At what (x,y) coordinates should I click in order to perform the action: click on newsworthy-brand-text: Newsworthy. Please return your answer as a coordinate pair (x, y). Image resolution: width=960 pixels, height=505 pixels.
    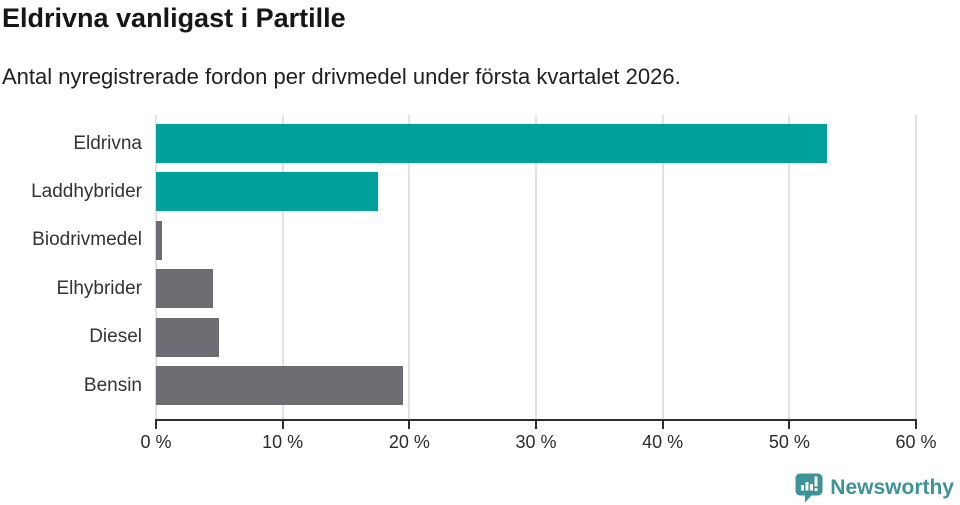
    Looking at the image, I should click on (892, 487).